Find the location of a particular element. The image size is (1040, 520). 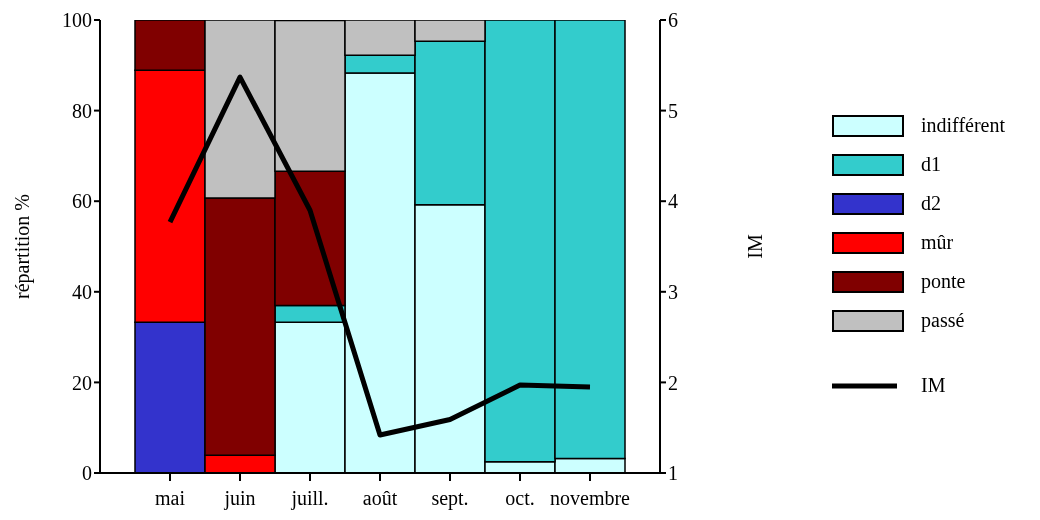

y-tick-label: 60 is located at coordinates (82, 201).